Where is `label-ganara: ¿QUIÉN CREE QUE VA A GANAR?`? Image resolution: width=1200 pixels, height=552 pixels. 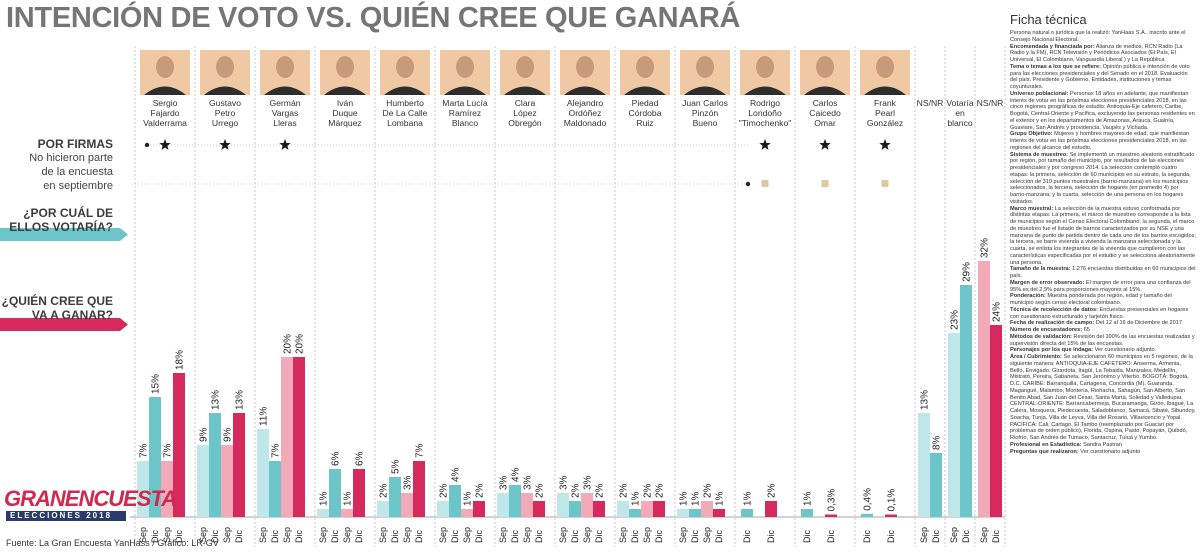 label-ganara: ¿QUIÉN CREE QUE VA A GANAR? is located at coordinates (57, 308).